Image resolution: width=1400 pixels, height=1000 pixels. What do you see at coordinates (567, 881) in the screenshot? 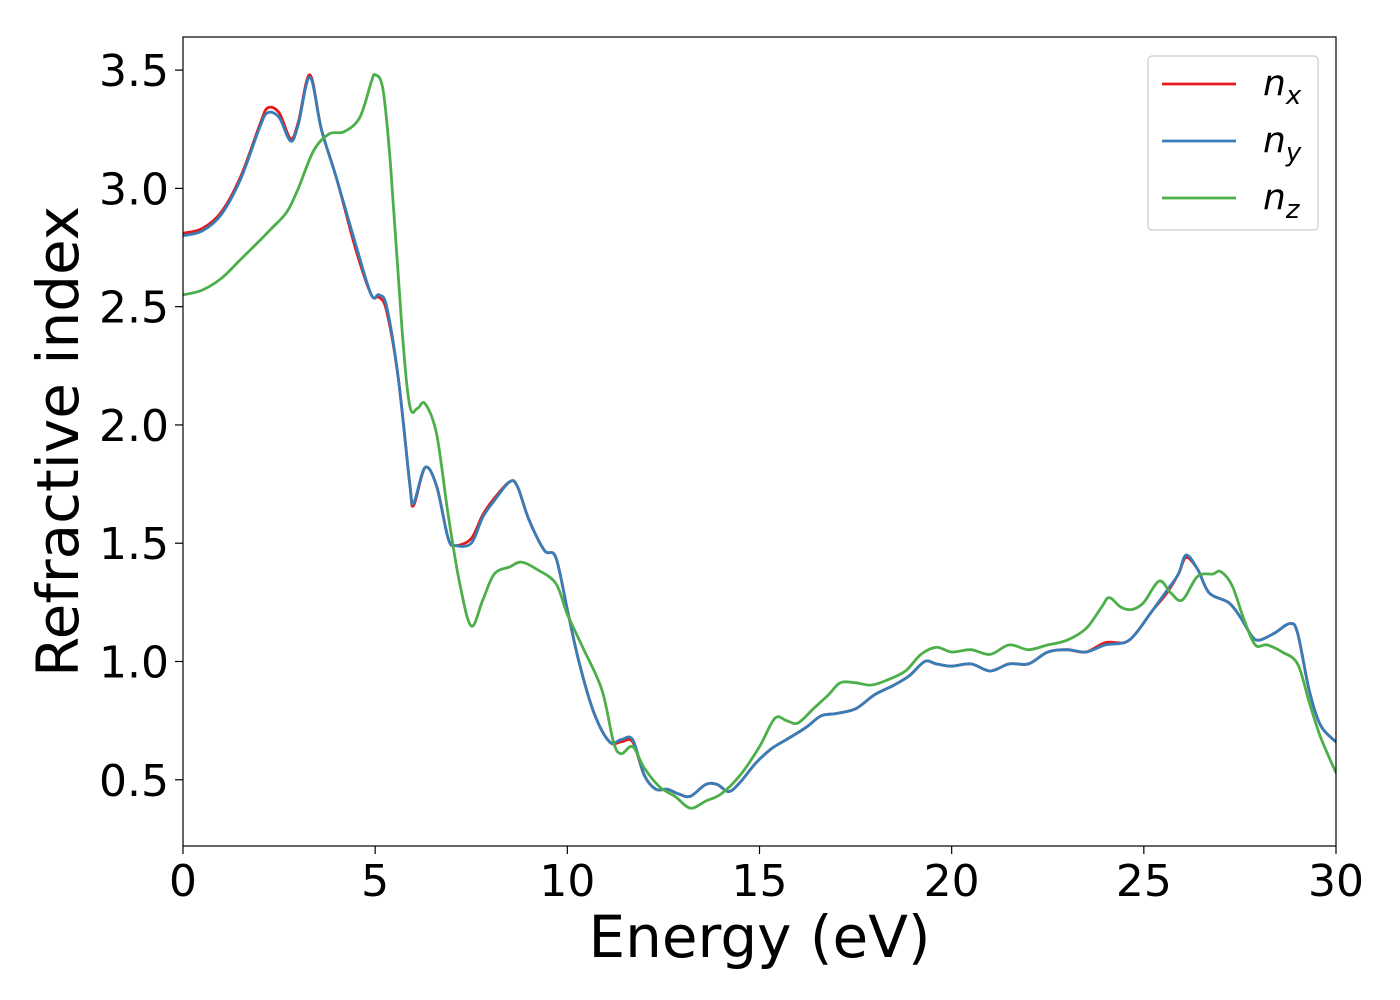
I see `x-tick-label: 10` at bounding box center [567, 881].